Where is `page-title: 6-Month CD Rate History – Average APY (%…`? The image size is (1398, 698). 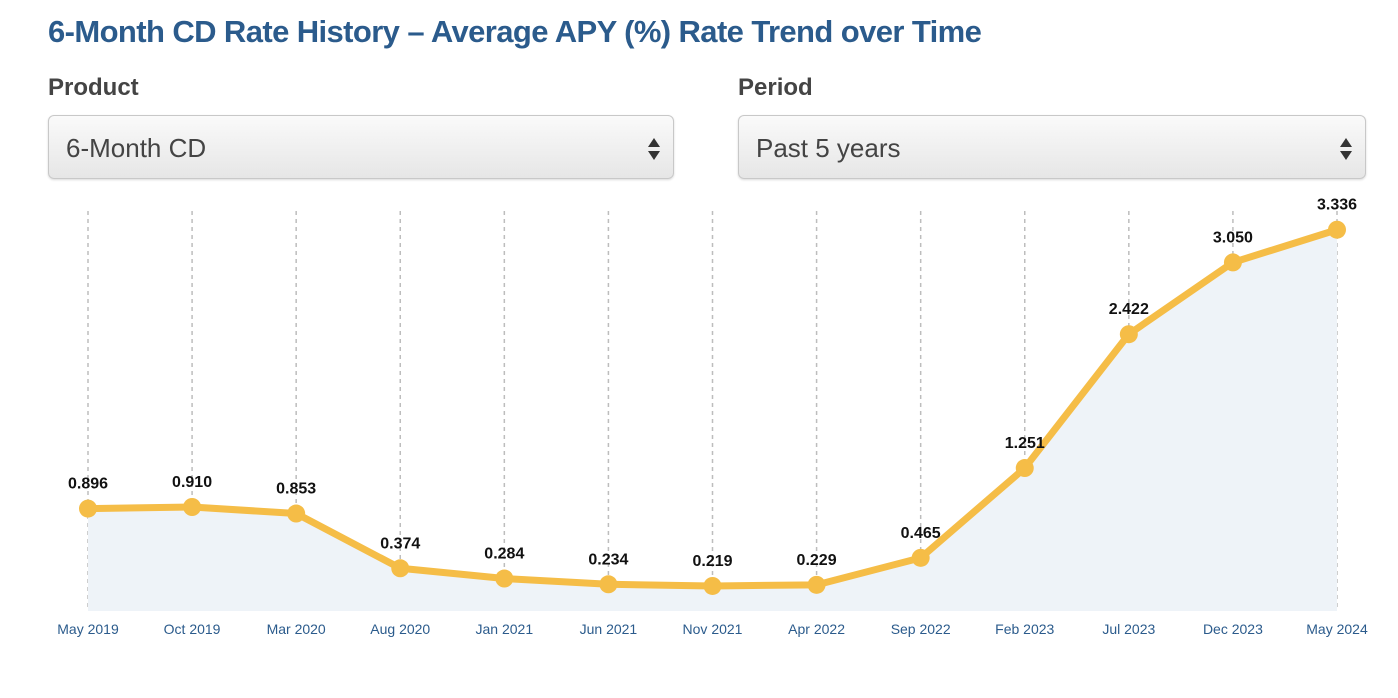 page-title: 6-Month CD Rate History – Average APY (%… is located at coordinates (515, 31).